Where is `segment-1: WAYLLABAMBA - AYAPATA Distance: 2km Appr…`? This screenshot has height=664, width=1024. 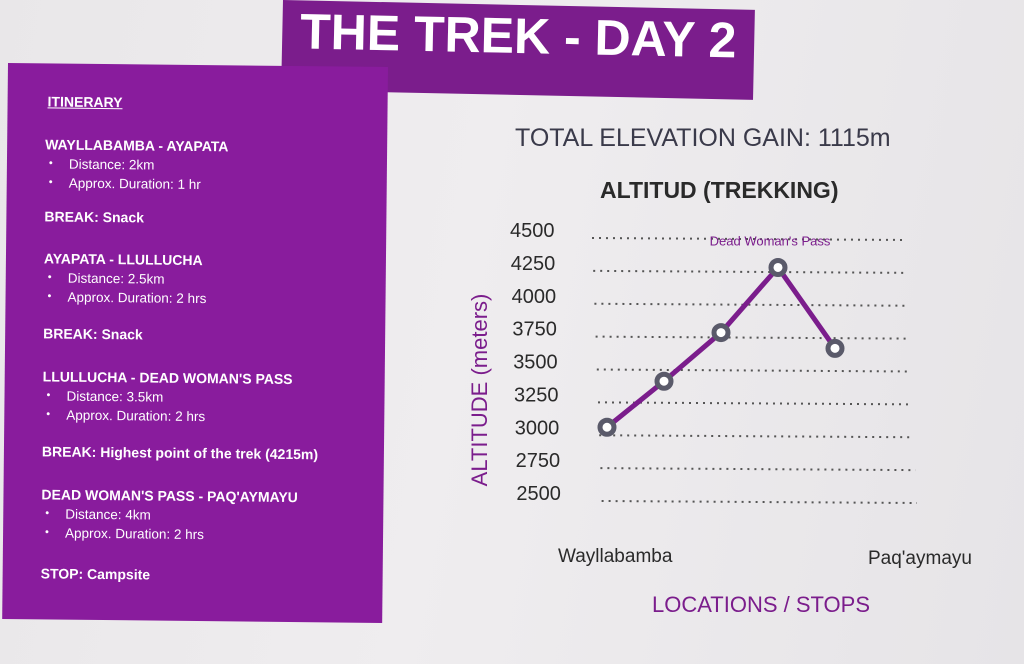 segment-1: WAYLLABAMBA - AYAPATA Distance: 2km Appr… is located at coordinates (210, 165).